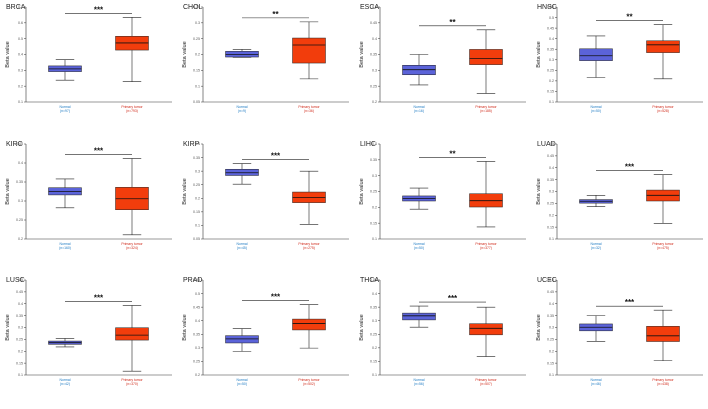 The image size is (708, 409). I want to click on panel-title: THCA, so click(369, 280).